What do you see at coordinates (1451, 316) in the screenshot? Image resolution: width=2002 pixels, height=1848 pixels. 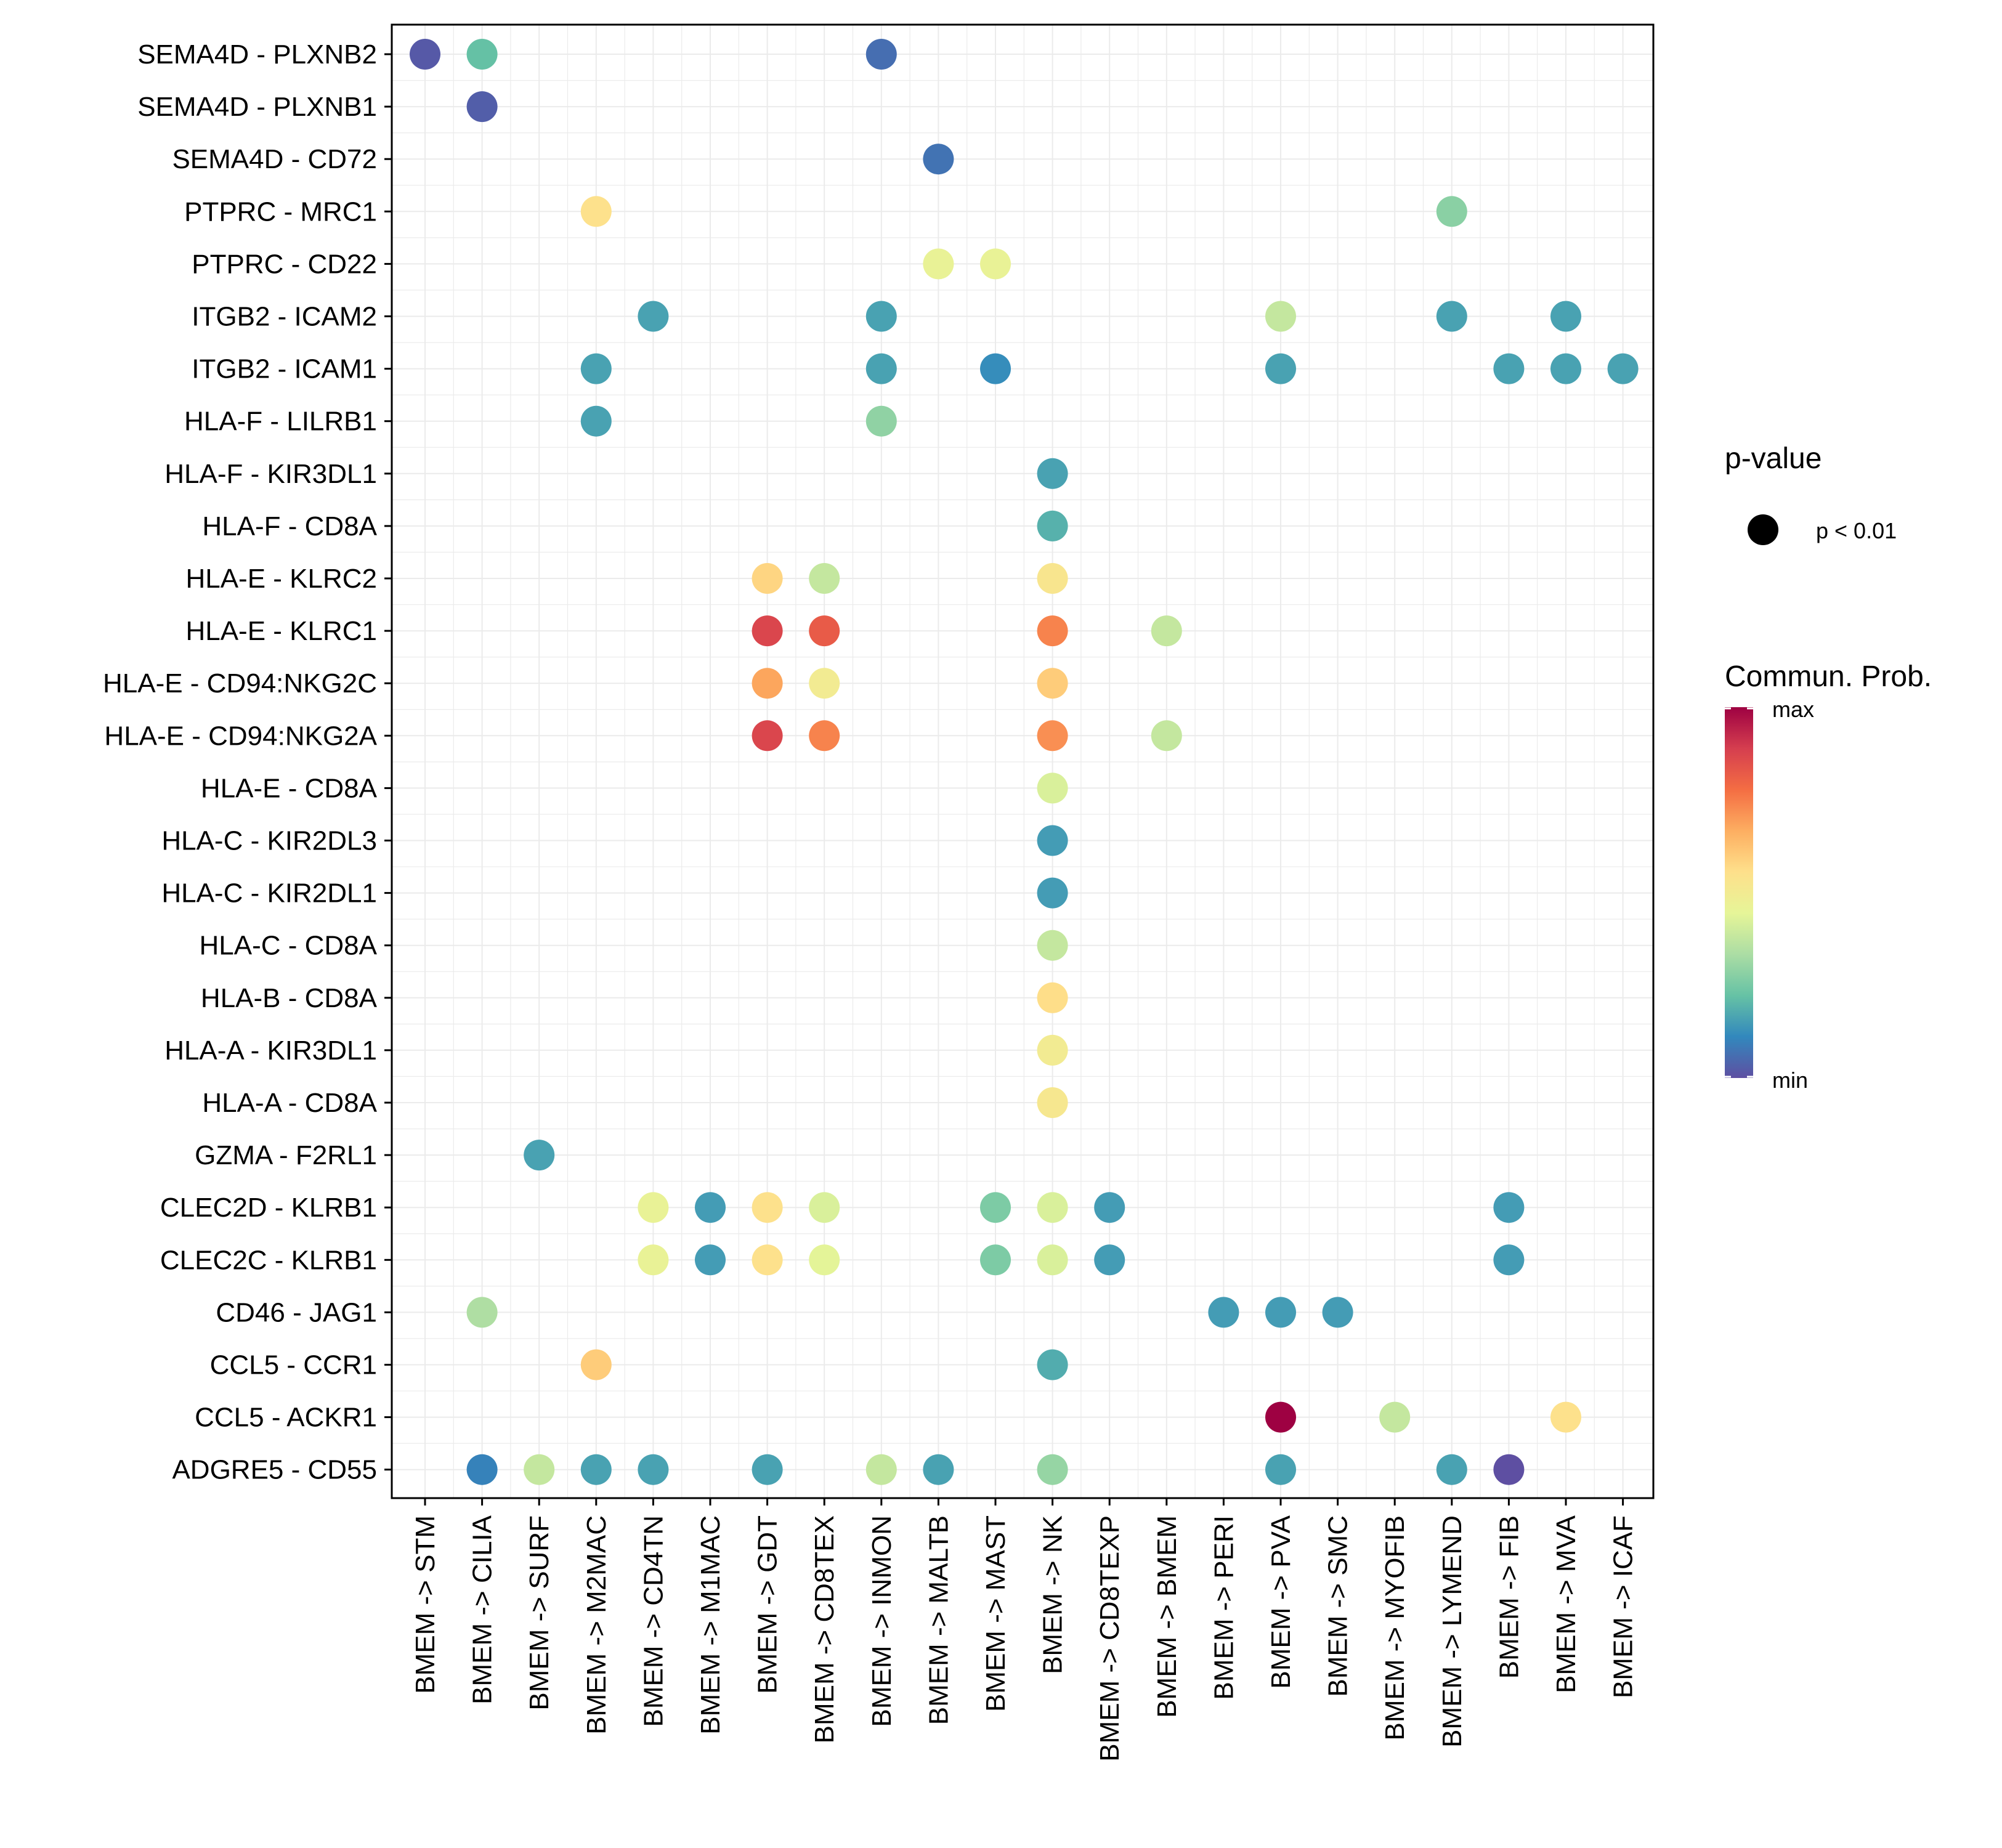 I see `dot-itgb2-icam2-lymend` at bounding box center [1451, 316].